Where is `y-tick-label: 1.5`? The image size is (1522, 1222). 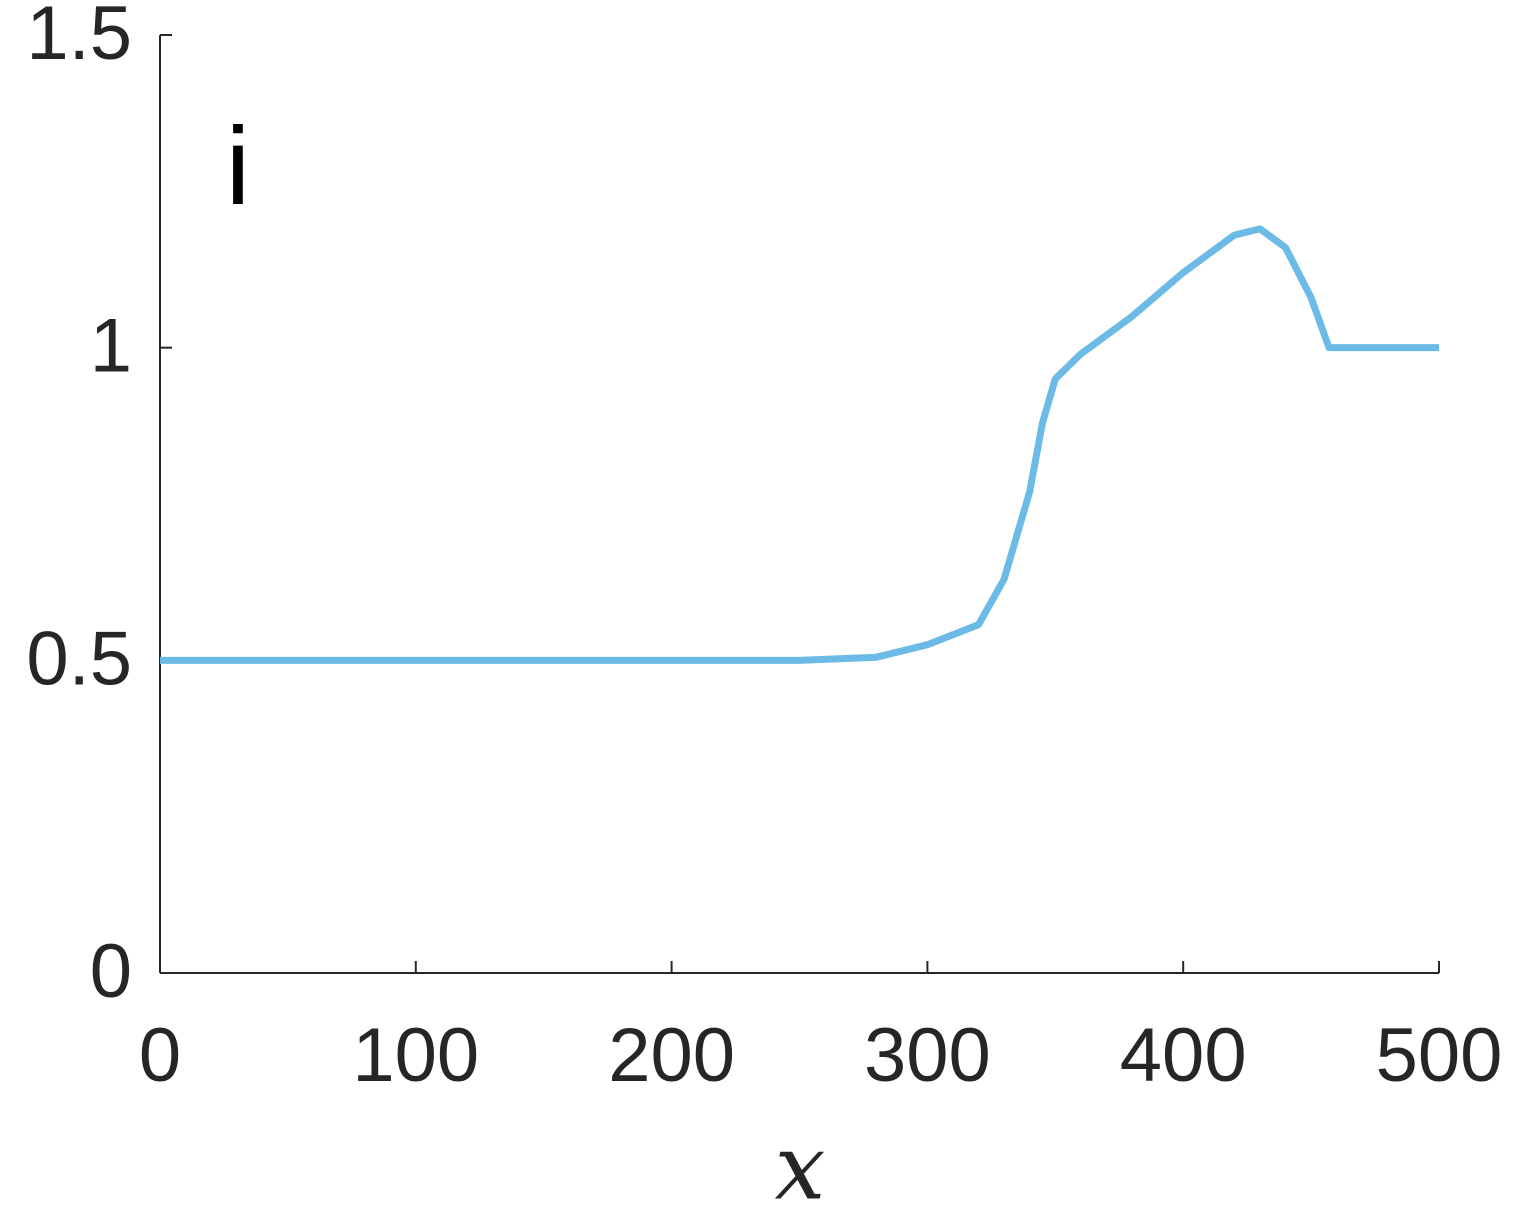 y-tick-label: 1.5 is located at coordinates (79, 38).